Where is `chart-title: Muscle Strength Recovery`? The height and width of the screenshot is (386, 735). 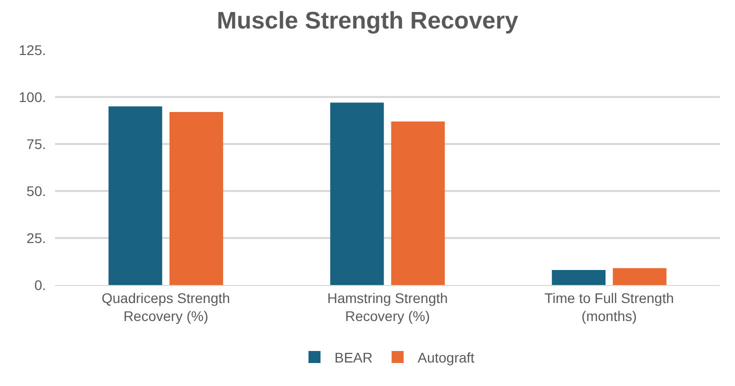 chart-title: Muscle Strength Recovery is located at coordinates (367, 20).